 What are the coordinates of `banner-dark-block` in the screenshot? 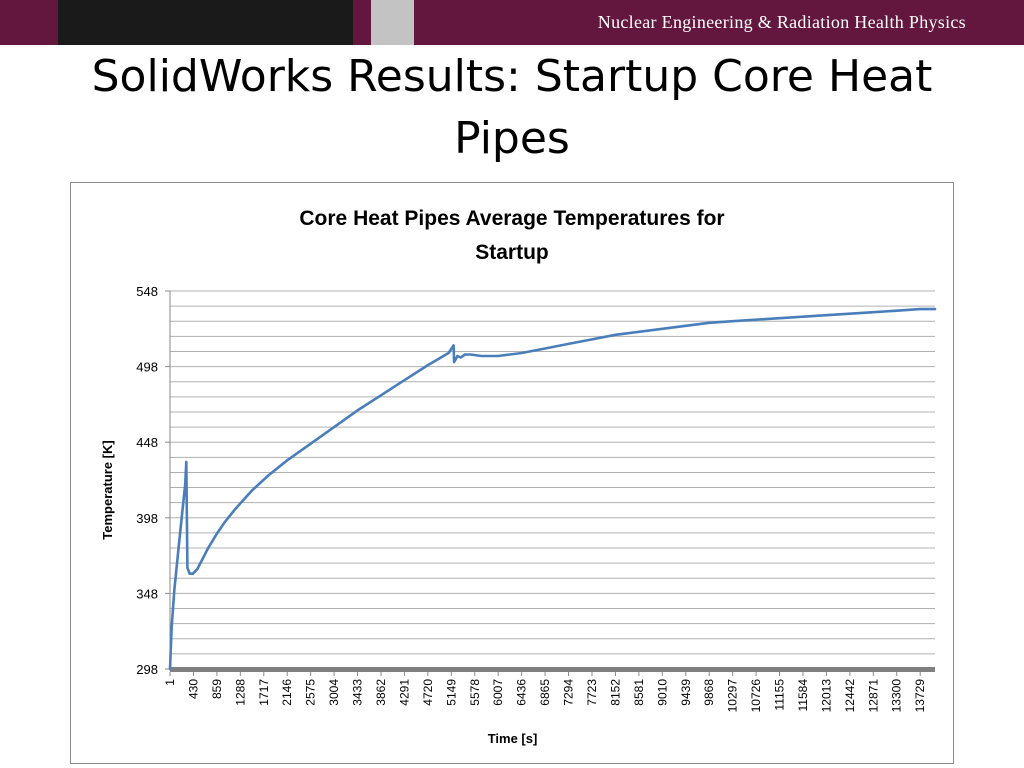 It's located at (205, 22).